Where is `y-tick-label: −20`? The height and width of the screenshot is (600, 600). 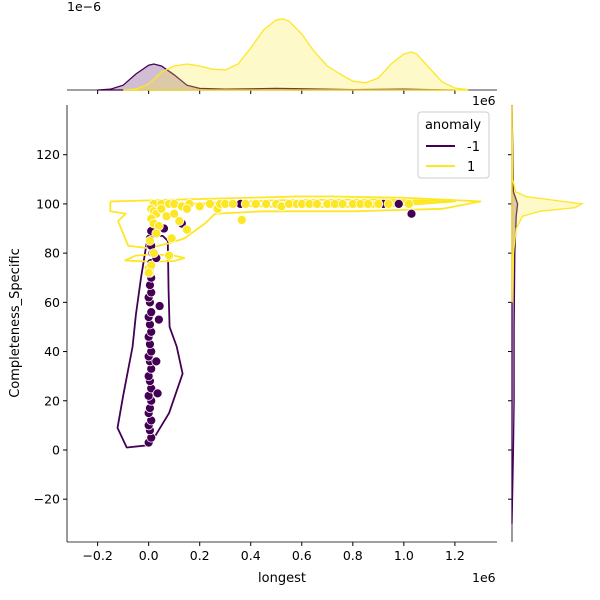
y-tick-label: −20 is located at coordinates (47, 499).